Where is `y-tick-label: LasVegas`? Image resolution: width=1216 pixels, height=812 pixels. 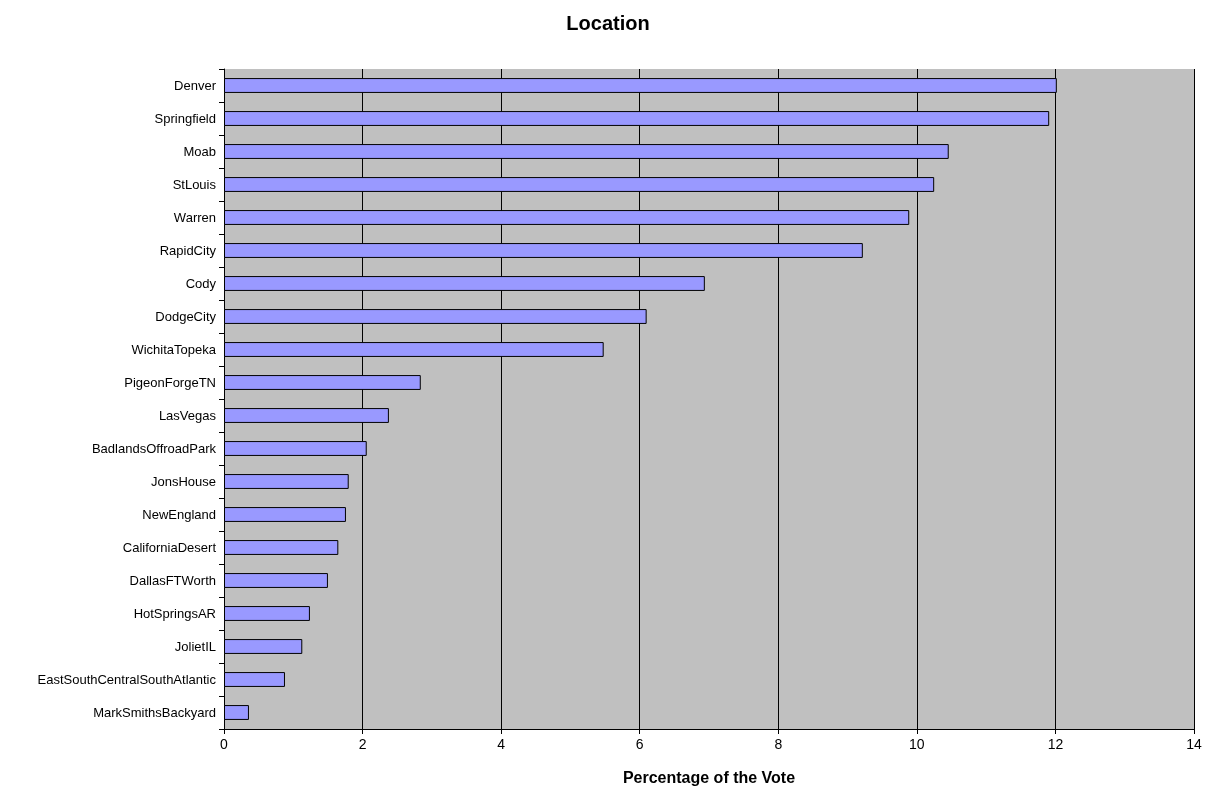 y-tick-label: LasVegas is located at coordinates (187, 415).